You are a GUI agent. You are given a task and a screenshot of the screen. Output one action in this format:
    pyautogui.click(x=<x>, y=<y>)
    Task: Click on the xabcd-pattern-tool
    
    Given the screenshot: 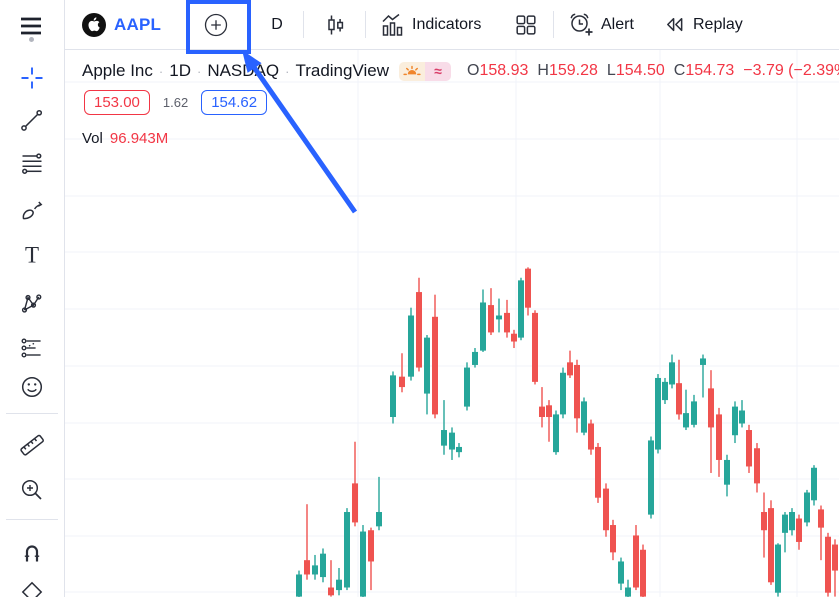 What is the action you would take?
    pyautogui.click(x=32, y=303)
    